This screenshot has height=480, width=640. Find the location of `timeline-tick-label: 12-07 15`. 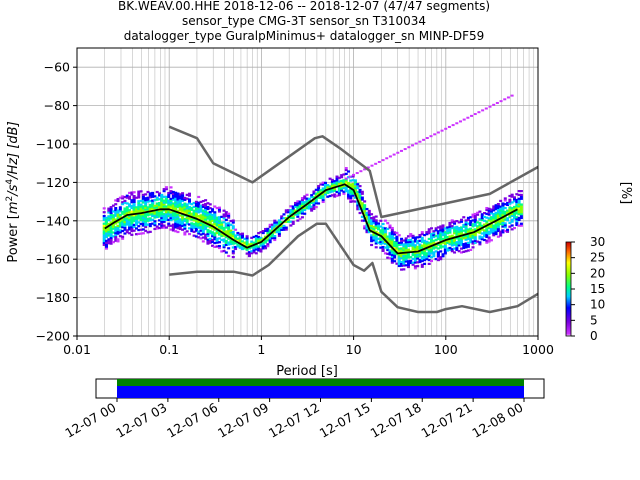

timeline-tick-label: 12-07 15 is located at coordinates (345, 420).